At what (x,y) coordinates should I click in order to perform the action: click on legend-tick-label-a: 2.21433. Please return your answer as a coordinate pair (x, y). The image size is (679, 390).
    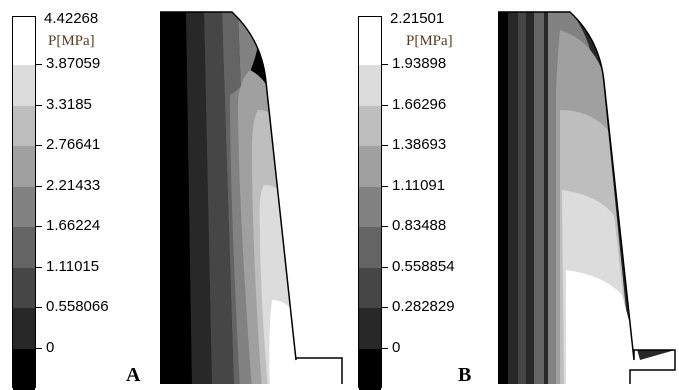
    Looking at the image, I should click on (73, 185).